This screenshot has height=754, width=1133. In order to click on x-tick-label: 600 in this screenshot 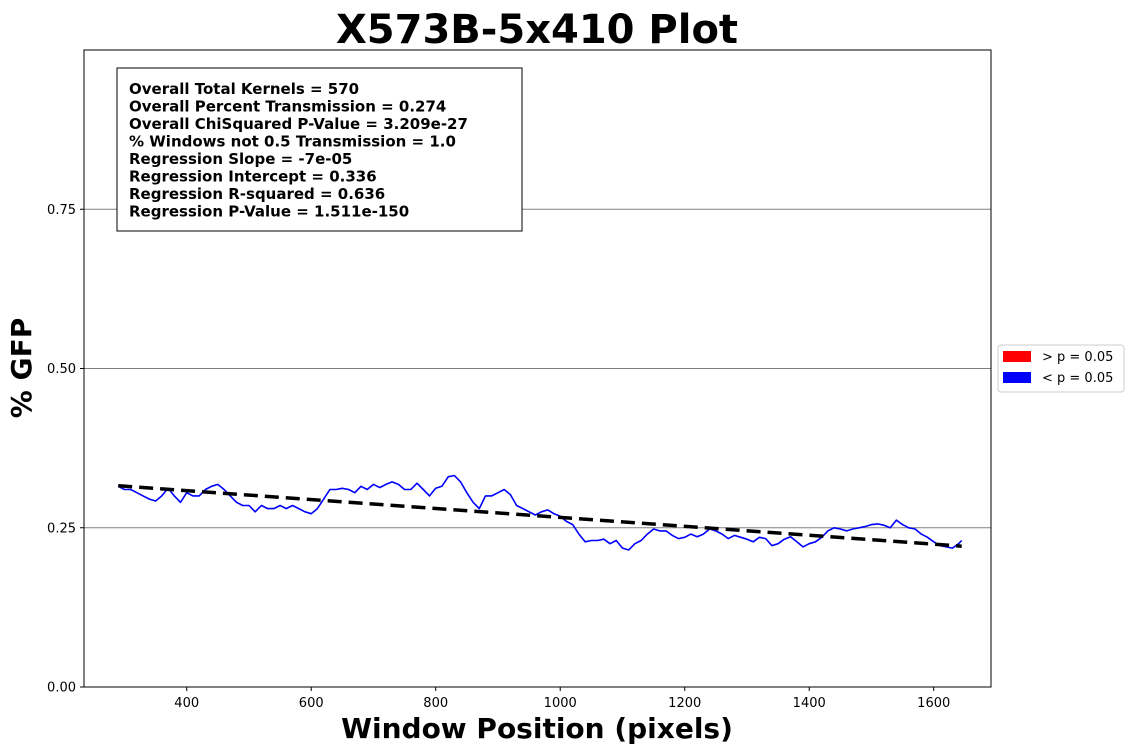, I will do `click(311, 703)`.